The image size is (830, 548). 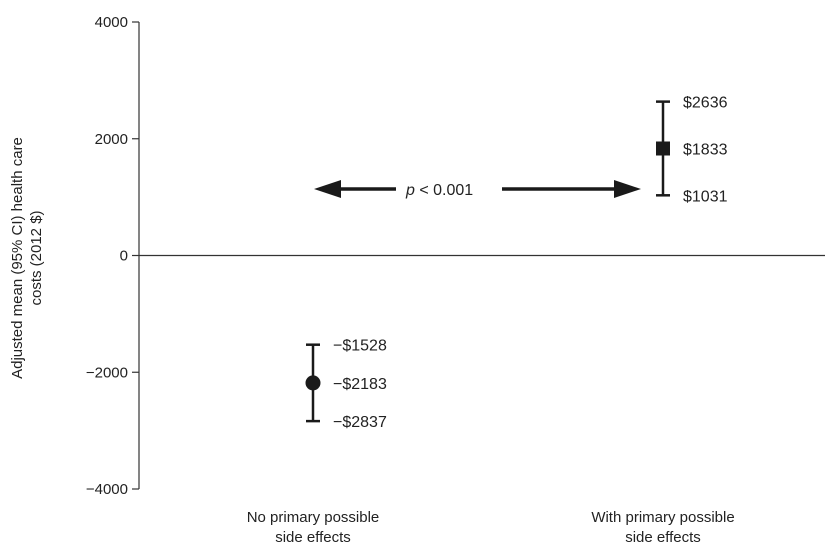 I want to click on mean-marker-square, so click(x=663, y=148).